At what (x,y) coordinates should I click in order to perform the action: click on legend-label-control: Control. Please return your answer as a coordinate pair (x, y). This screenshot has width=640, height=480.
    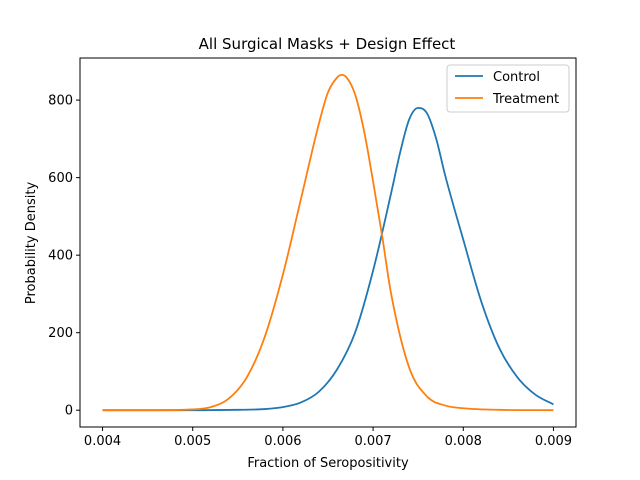
    Looking at the image, I should click on (516, 77).